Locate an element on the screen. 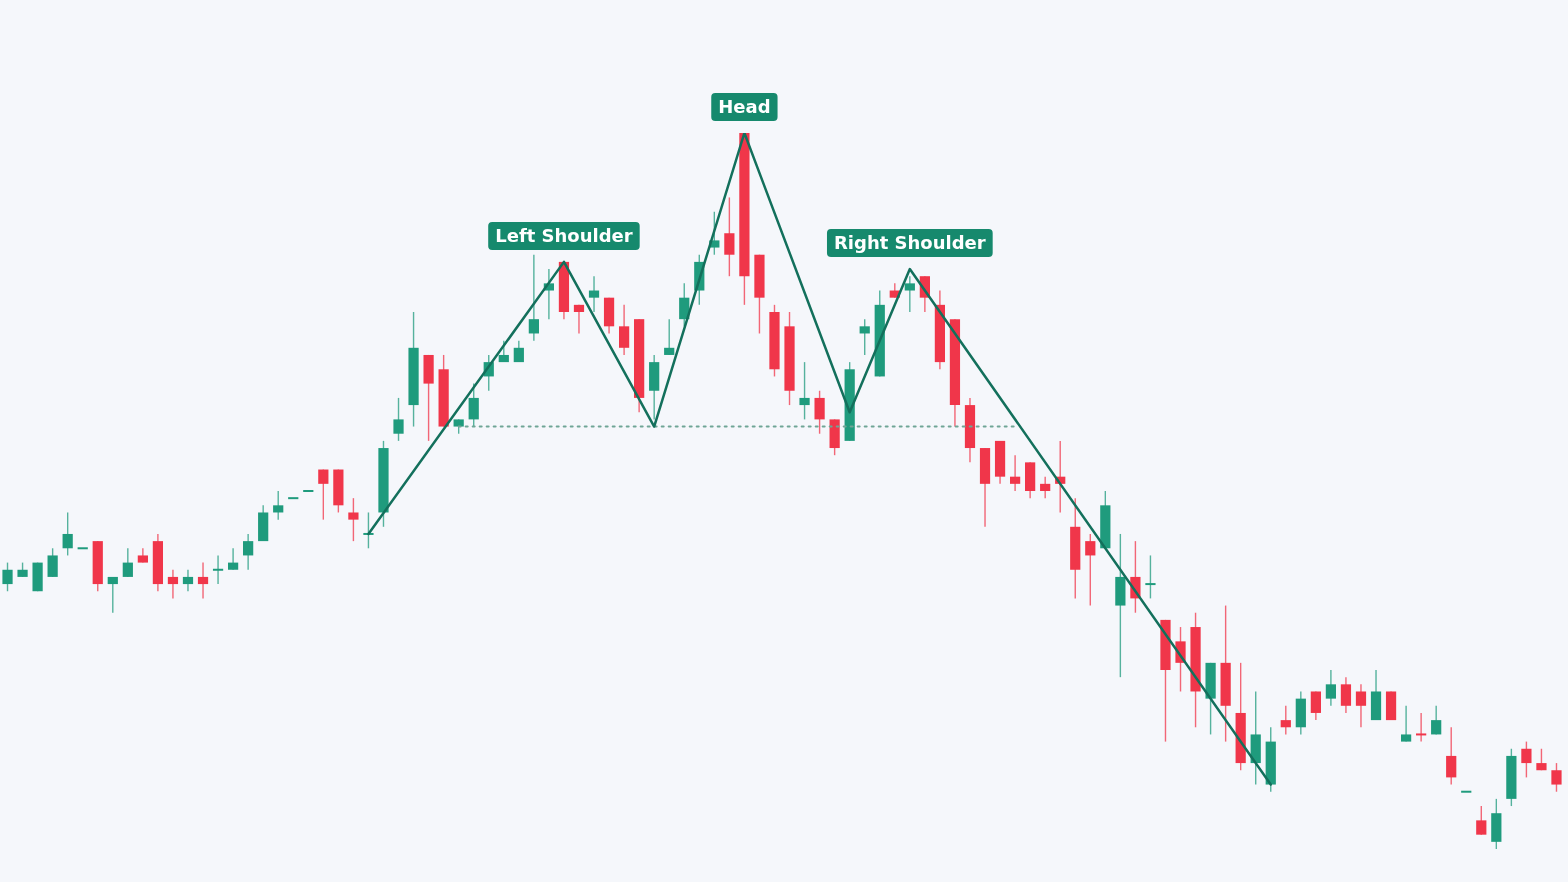  annotation: Right Shoulder is located at coordinates (909, 242).